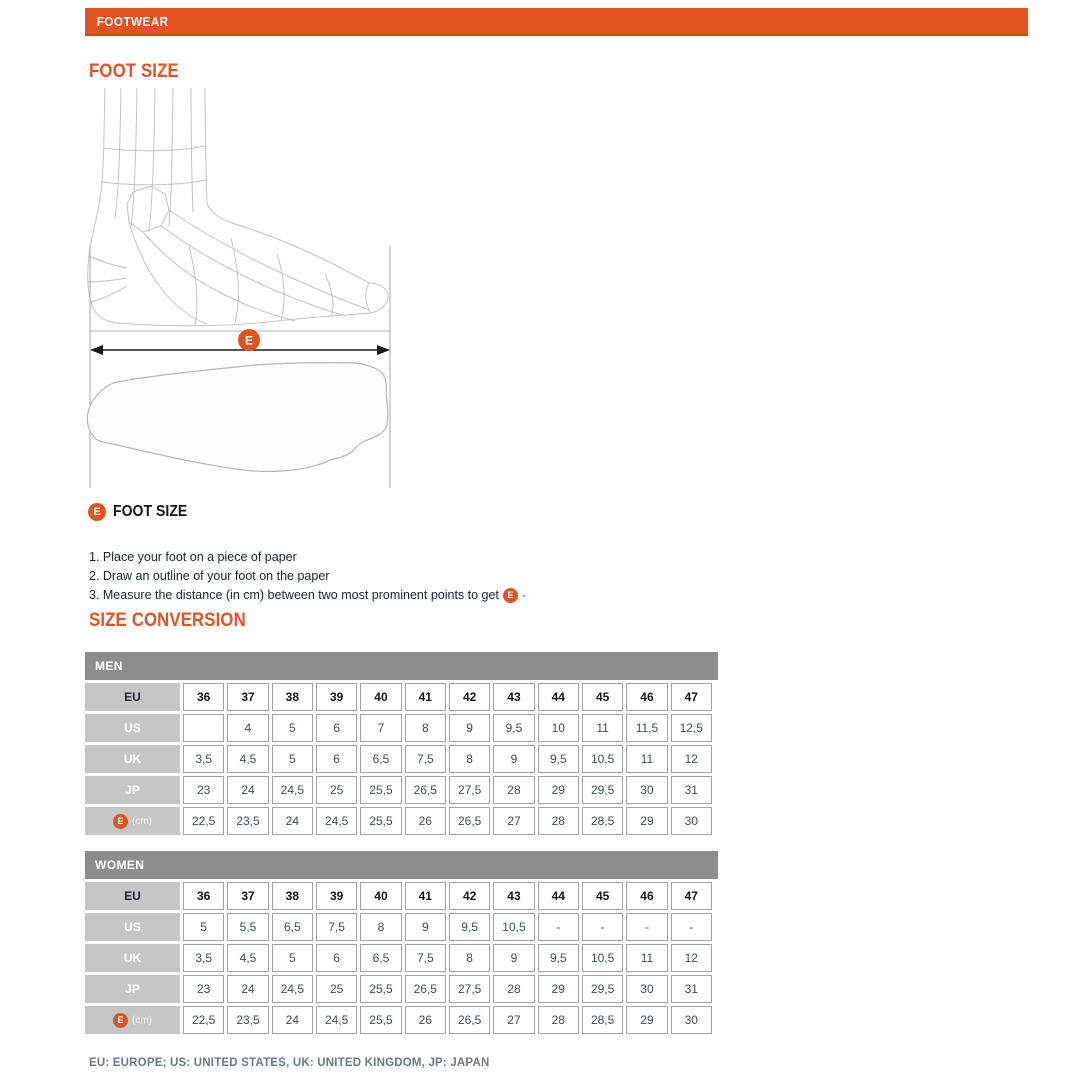 This screenshot has width=1080, height=1080. Describe the element at coordinates (238, 287) in the screenshot. I see `foot-wireframe-diagram: E` at that location.